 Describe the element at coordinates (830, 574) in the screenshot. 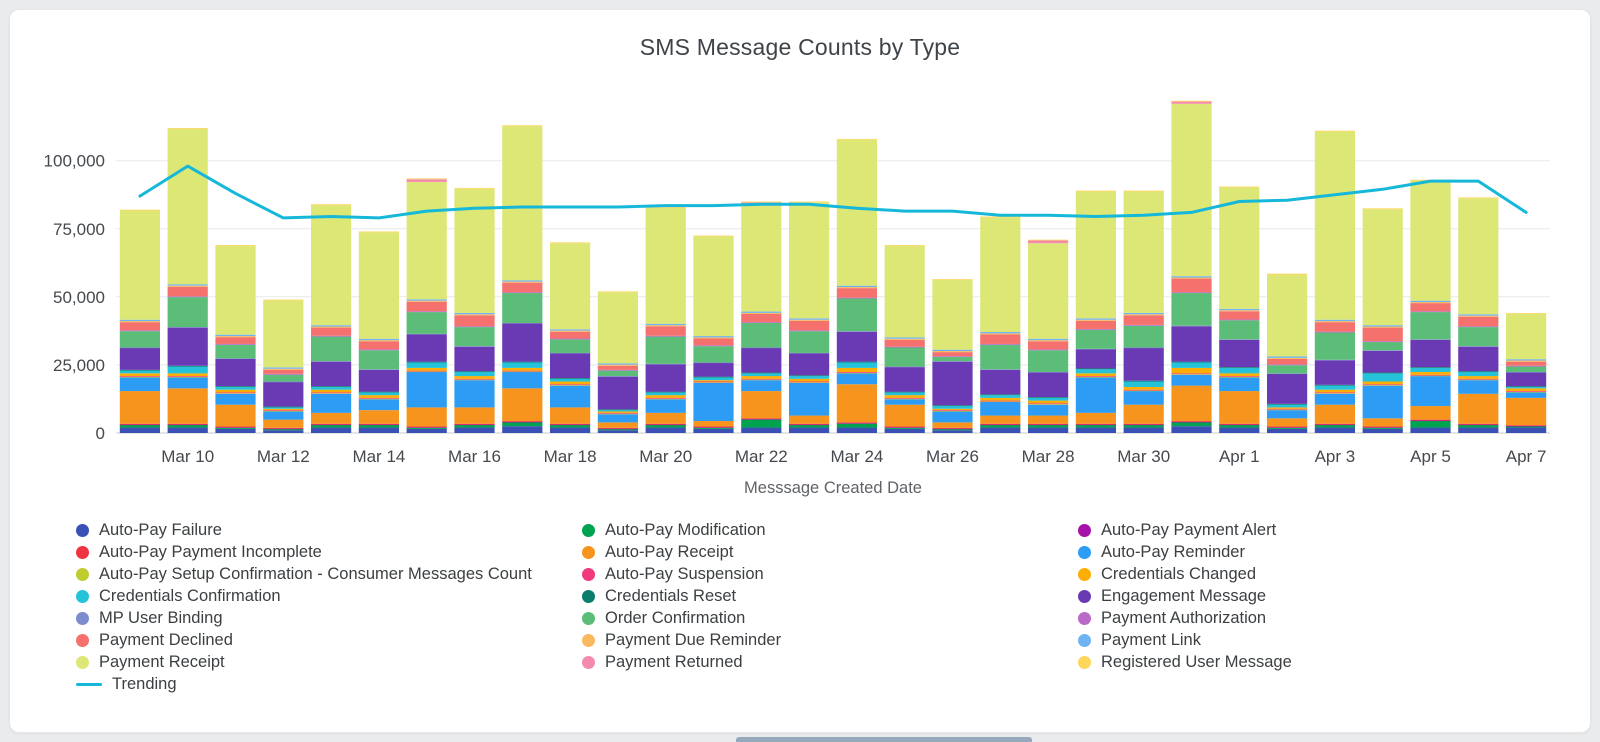

I see `legend-item: Auto-Pay Suspension` at that location.